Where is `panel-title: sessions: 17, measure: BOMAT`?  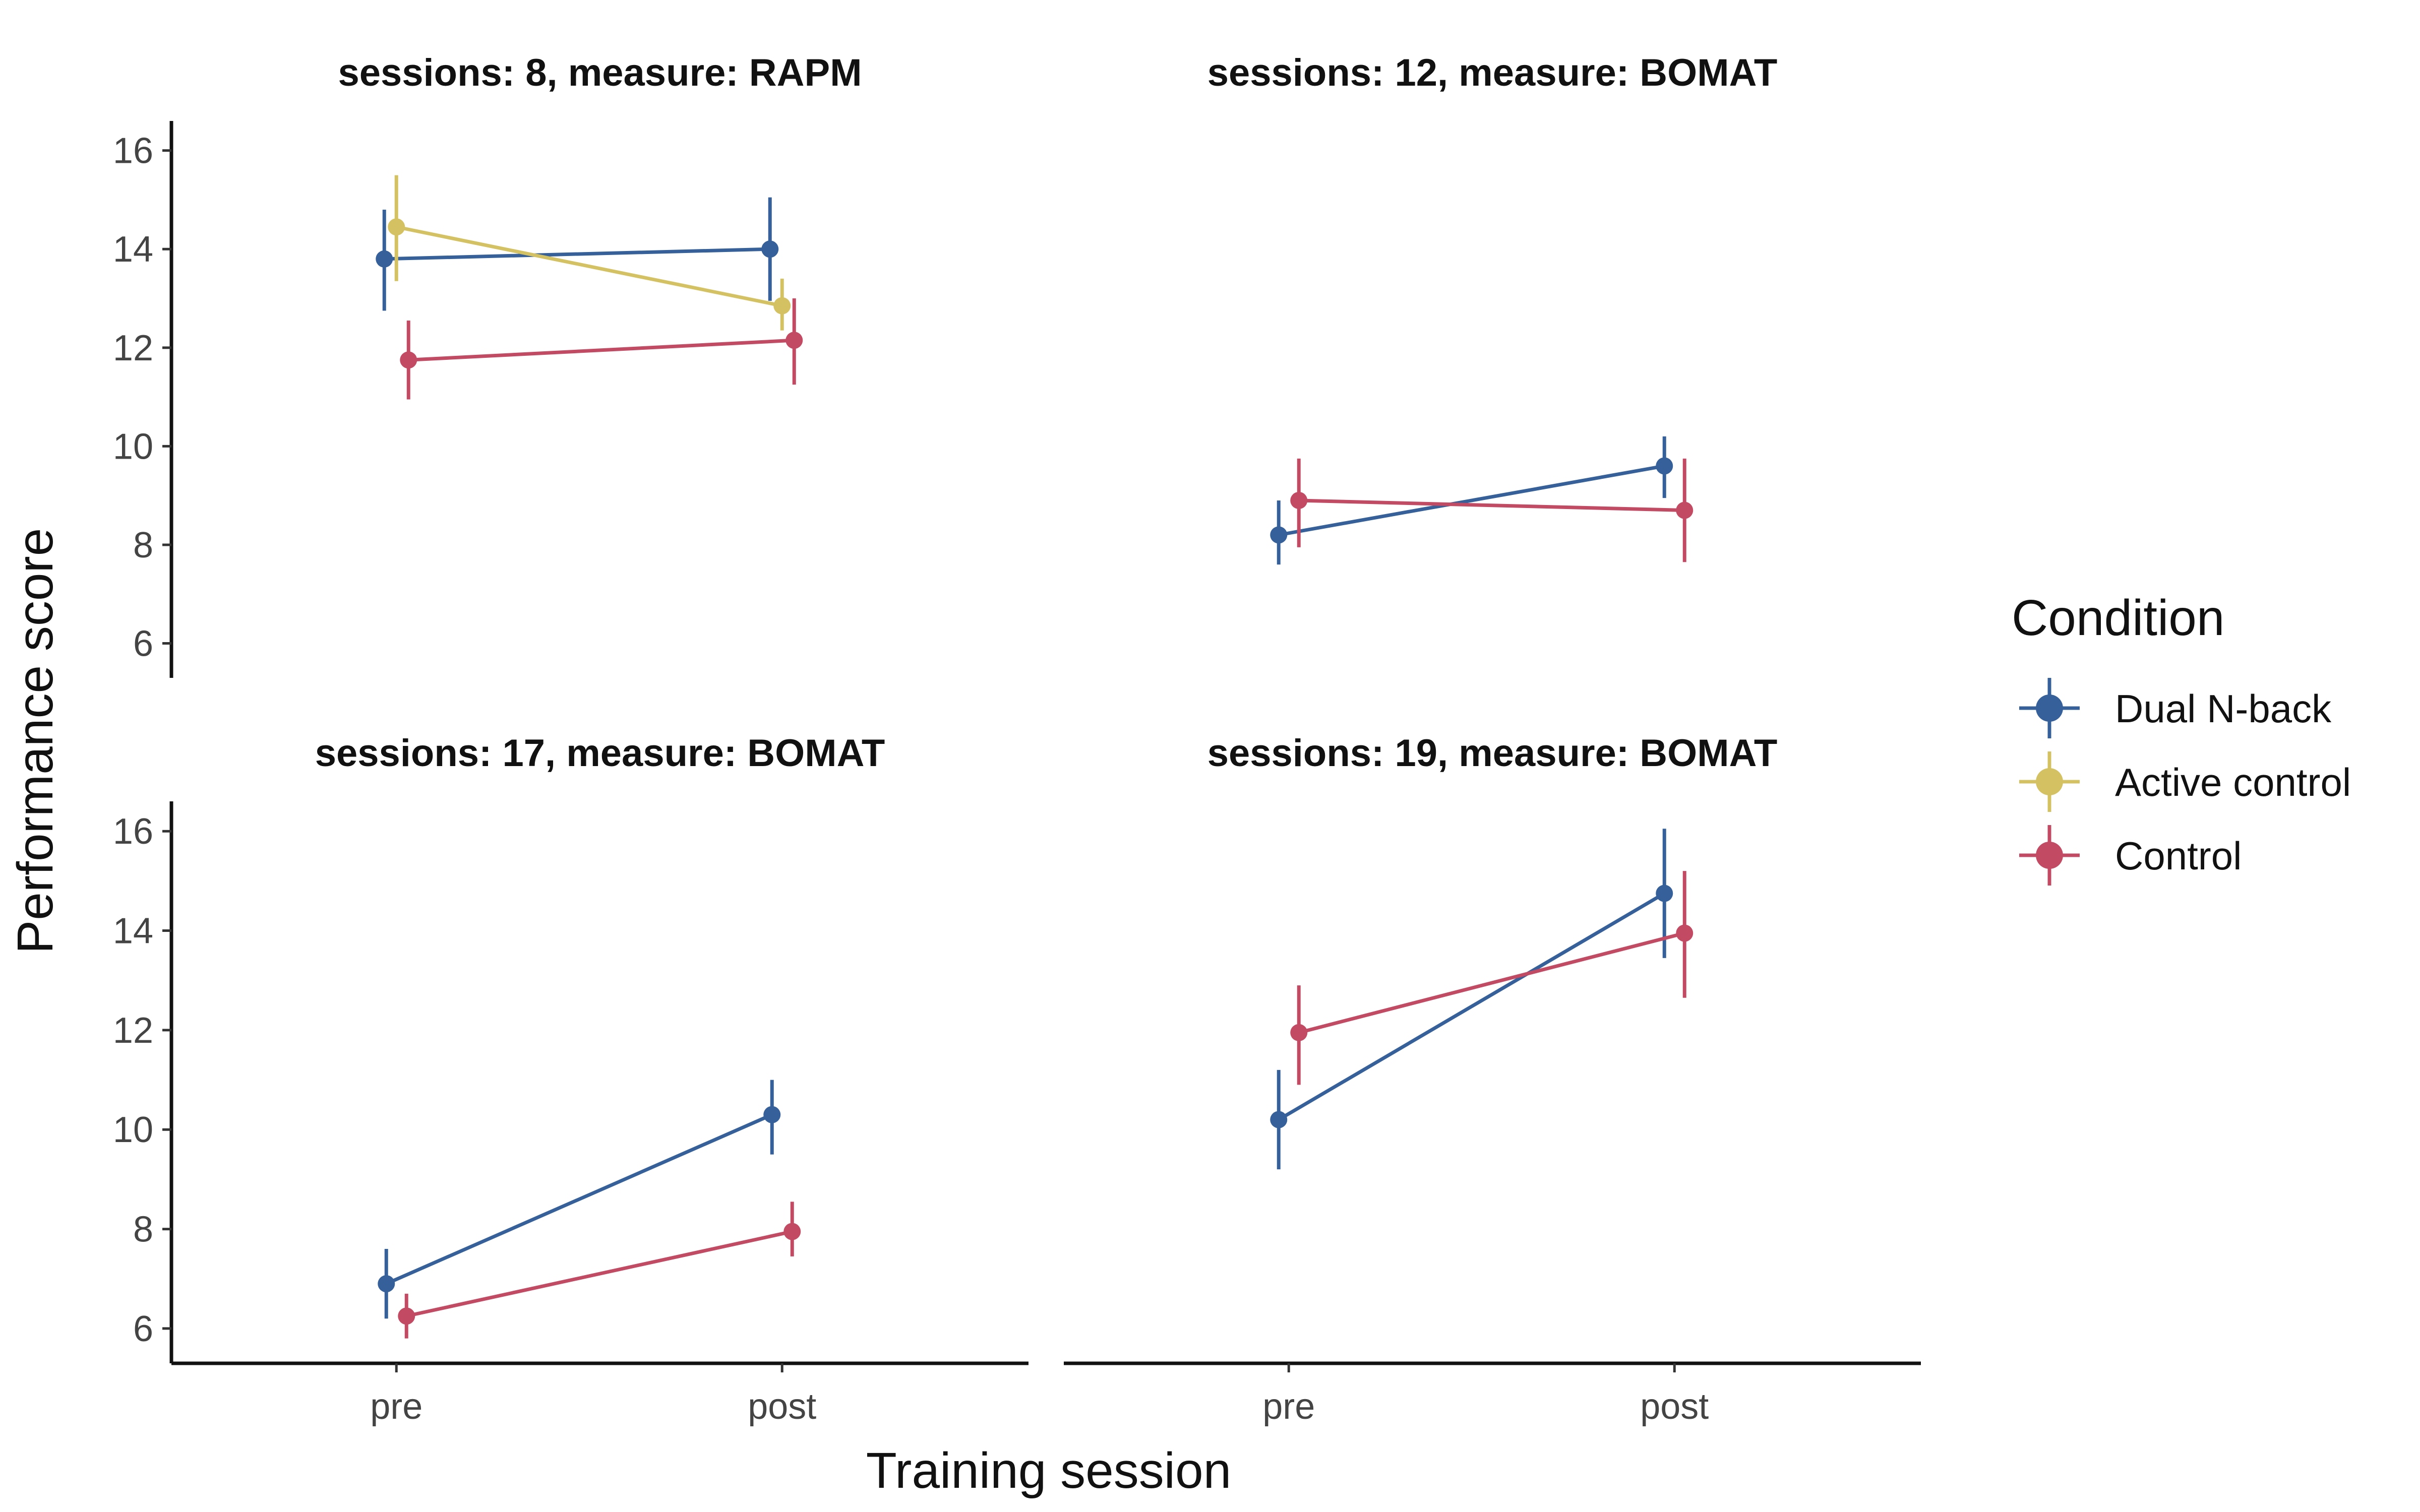 panel-title: sessions: 17, measure: BOMAT is located at coordinates (600, 754).